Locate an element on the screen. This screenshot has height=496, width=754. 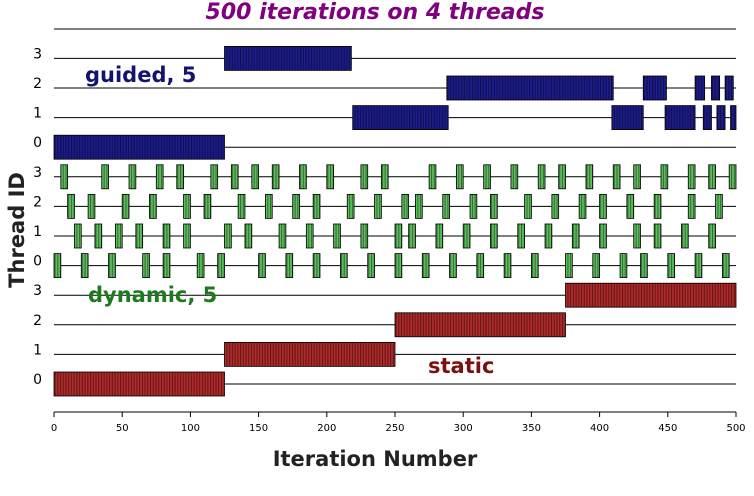
y-axis-label: Thread ID is located at coordinates (17, 230).